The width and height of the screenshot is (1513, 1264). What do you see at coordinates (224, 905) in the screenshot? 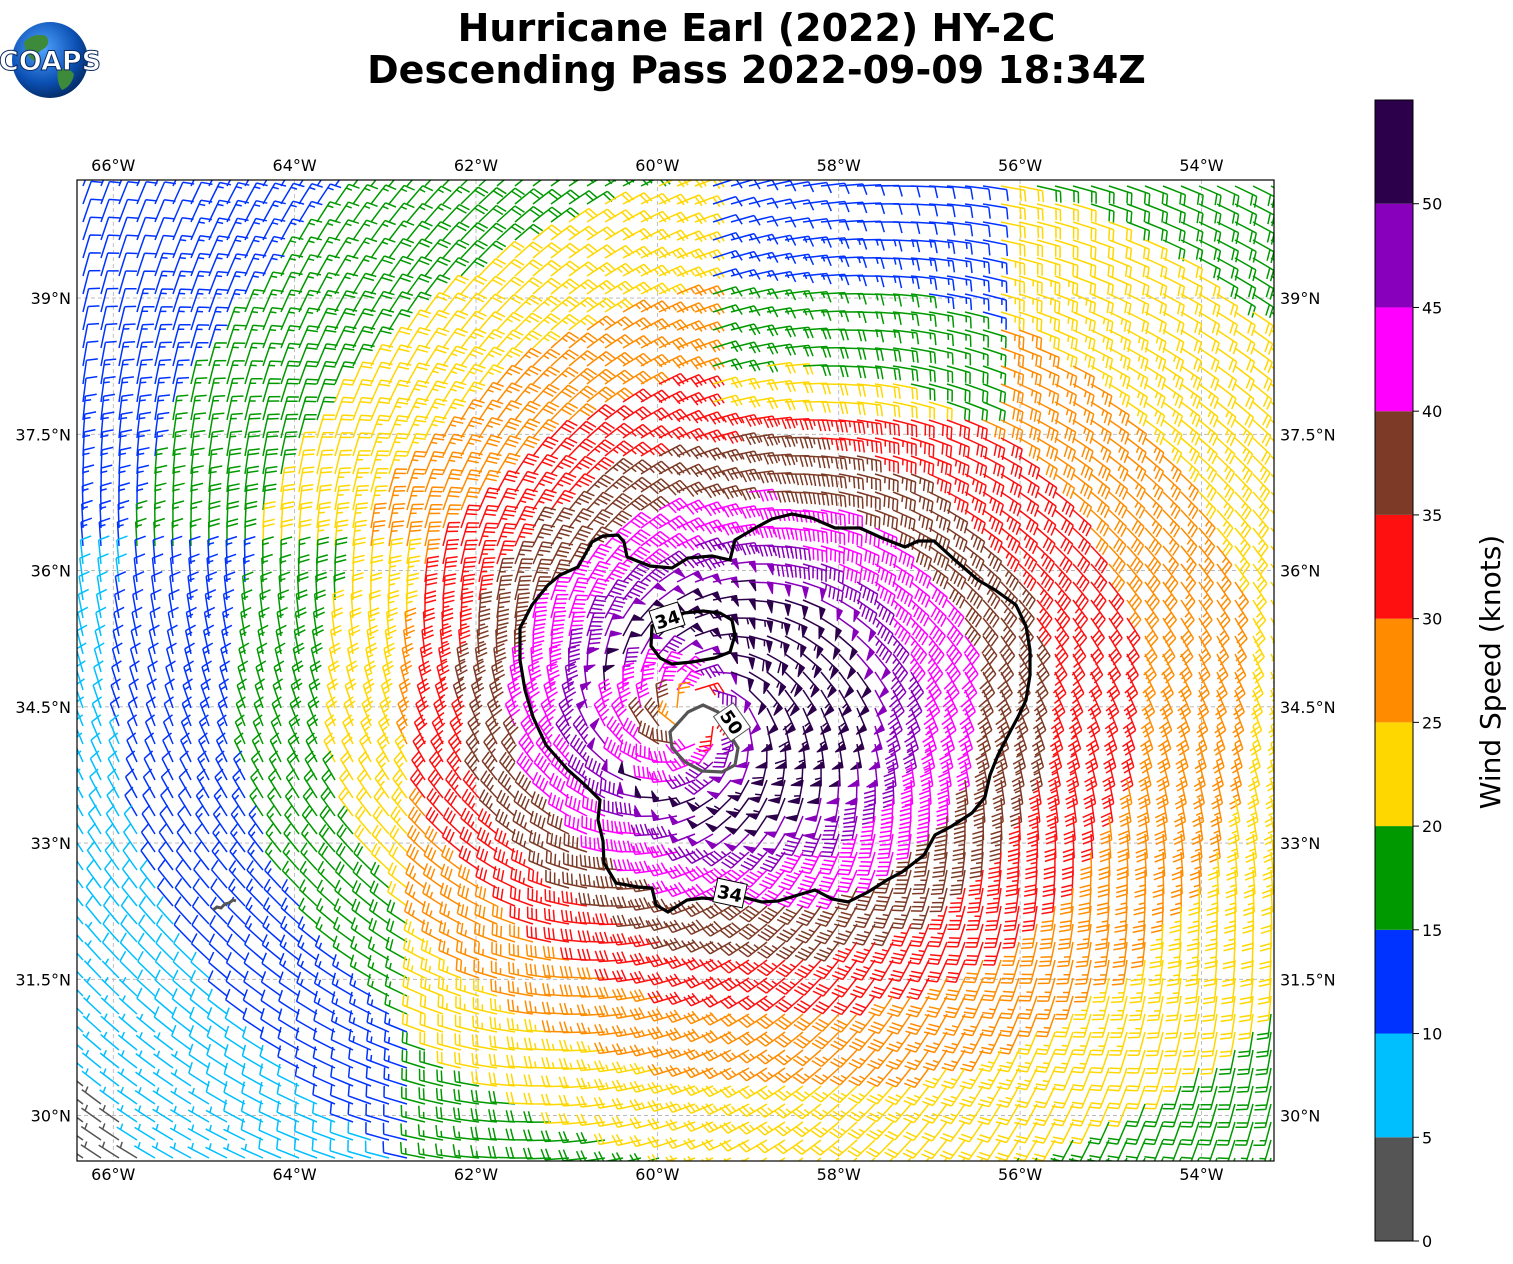
I see `bermuda-land` at bounding box center [224, 905].